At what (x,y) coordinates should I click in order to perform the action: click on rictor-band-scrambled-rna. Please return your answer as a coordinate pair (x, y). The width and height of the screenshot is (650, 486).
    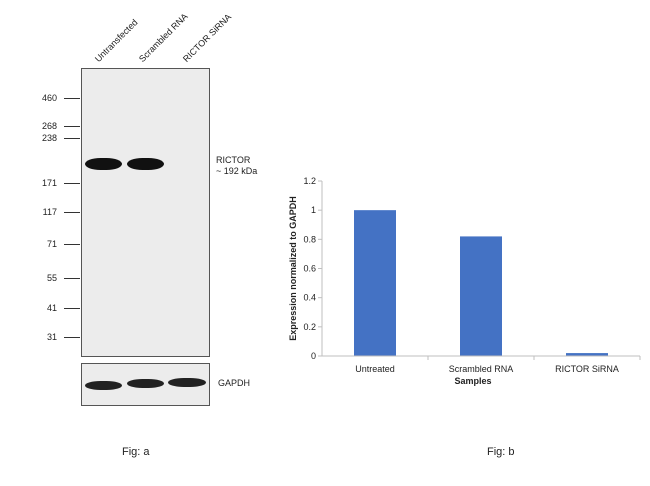
    Looking at the image, I should click on (145, 164).